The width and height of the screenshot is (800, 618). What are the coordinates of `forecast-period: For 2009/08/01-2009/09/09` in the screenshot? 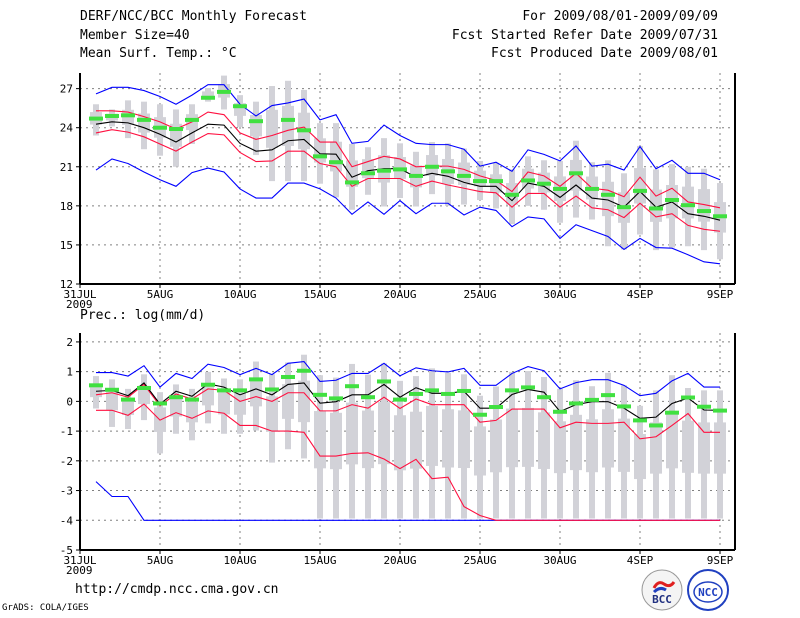 It's located at (620, 16).